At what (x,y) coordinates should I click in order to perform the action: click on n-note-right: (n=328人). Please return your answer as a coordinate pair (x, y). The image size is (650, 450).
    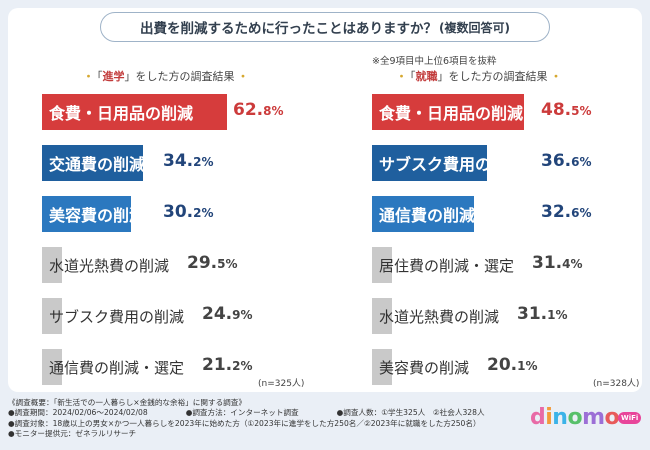
    Looking at the image, I should click on (616, 384).